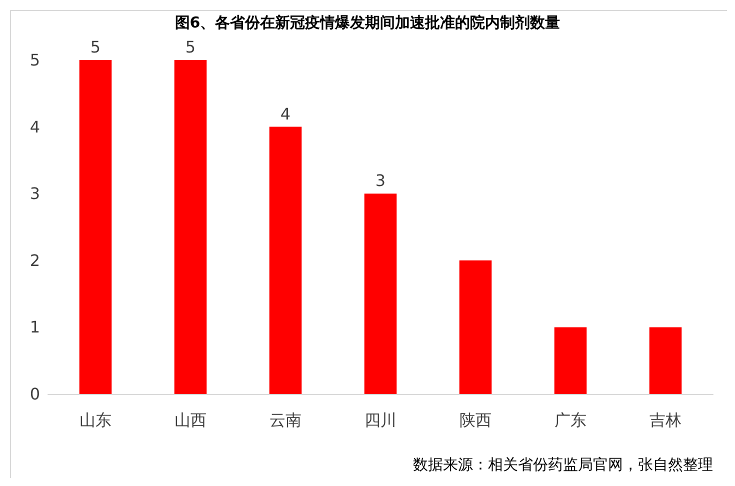 Image resolution: width=735 pixels, height=486 pixels. What do you see at coordinates (190, 420) in the screenshot?
I see `x-tick-label: 山西` at bounding box center [190, 420].